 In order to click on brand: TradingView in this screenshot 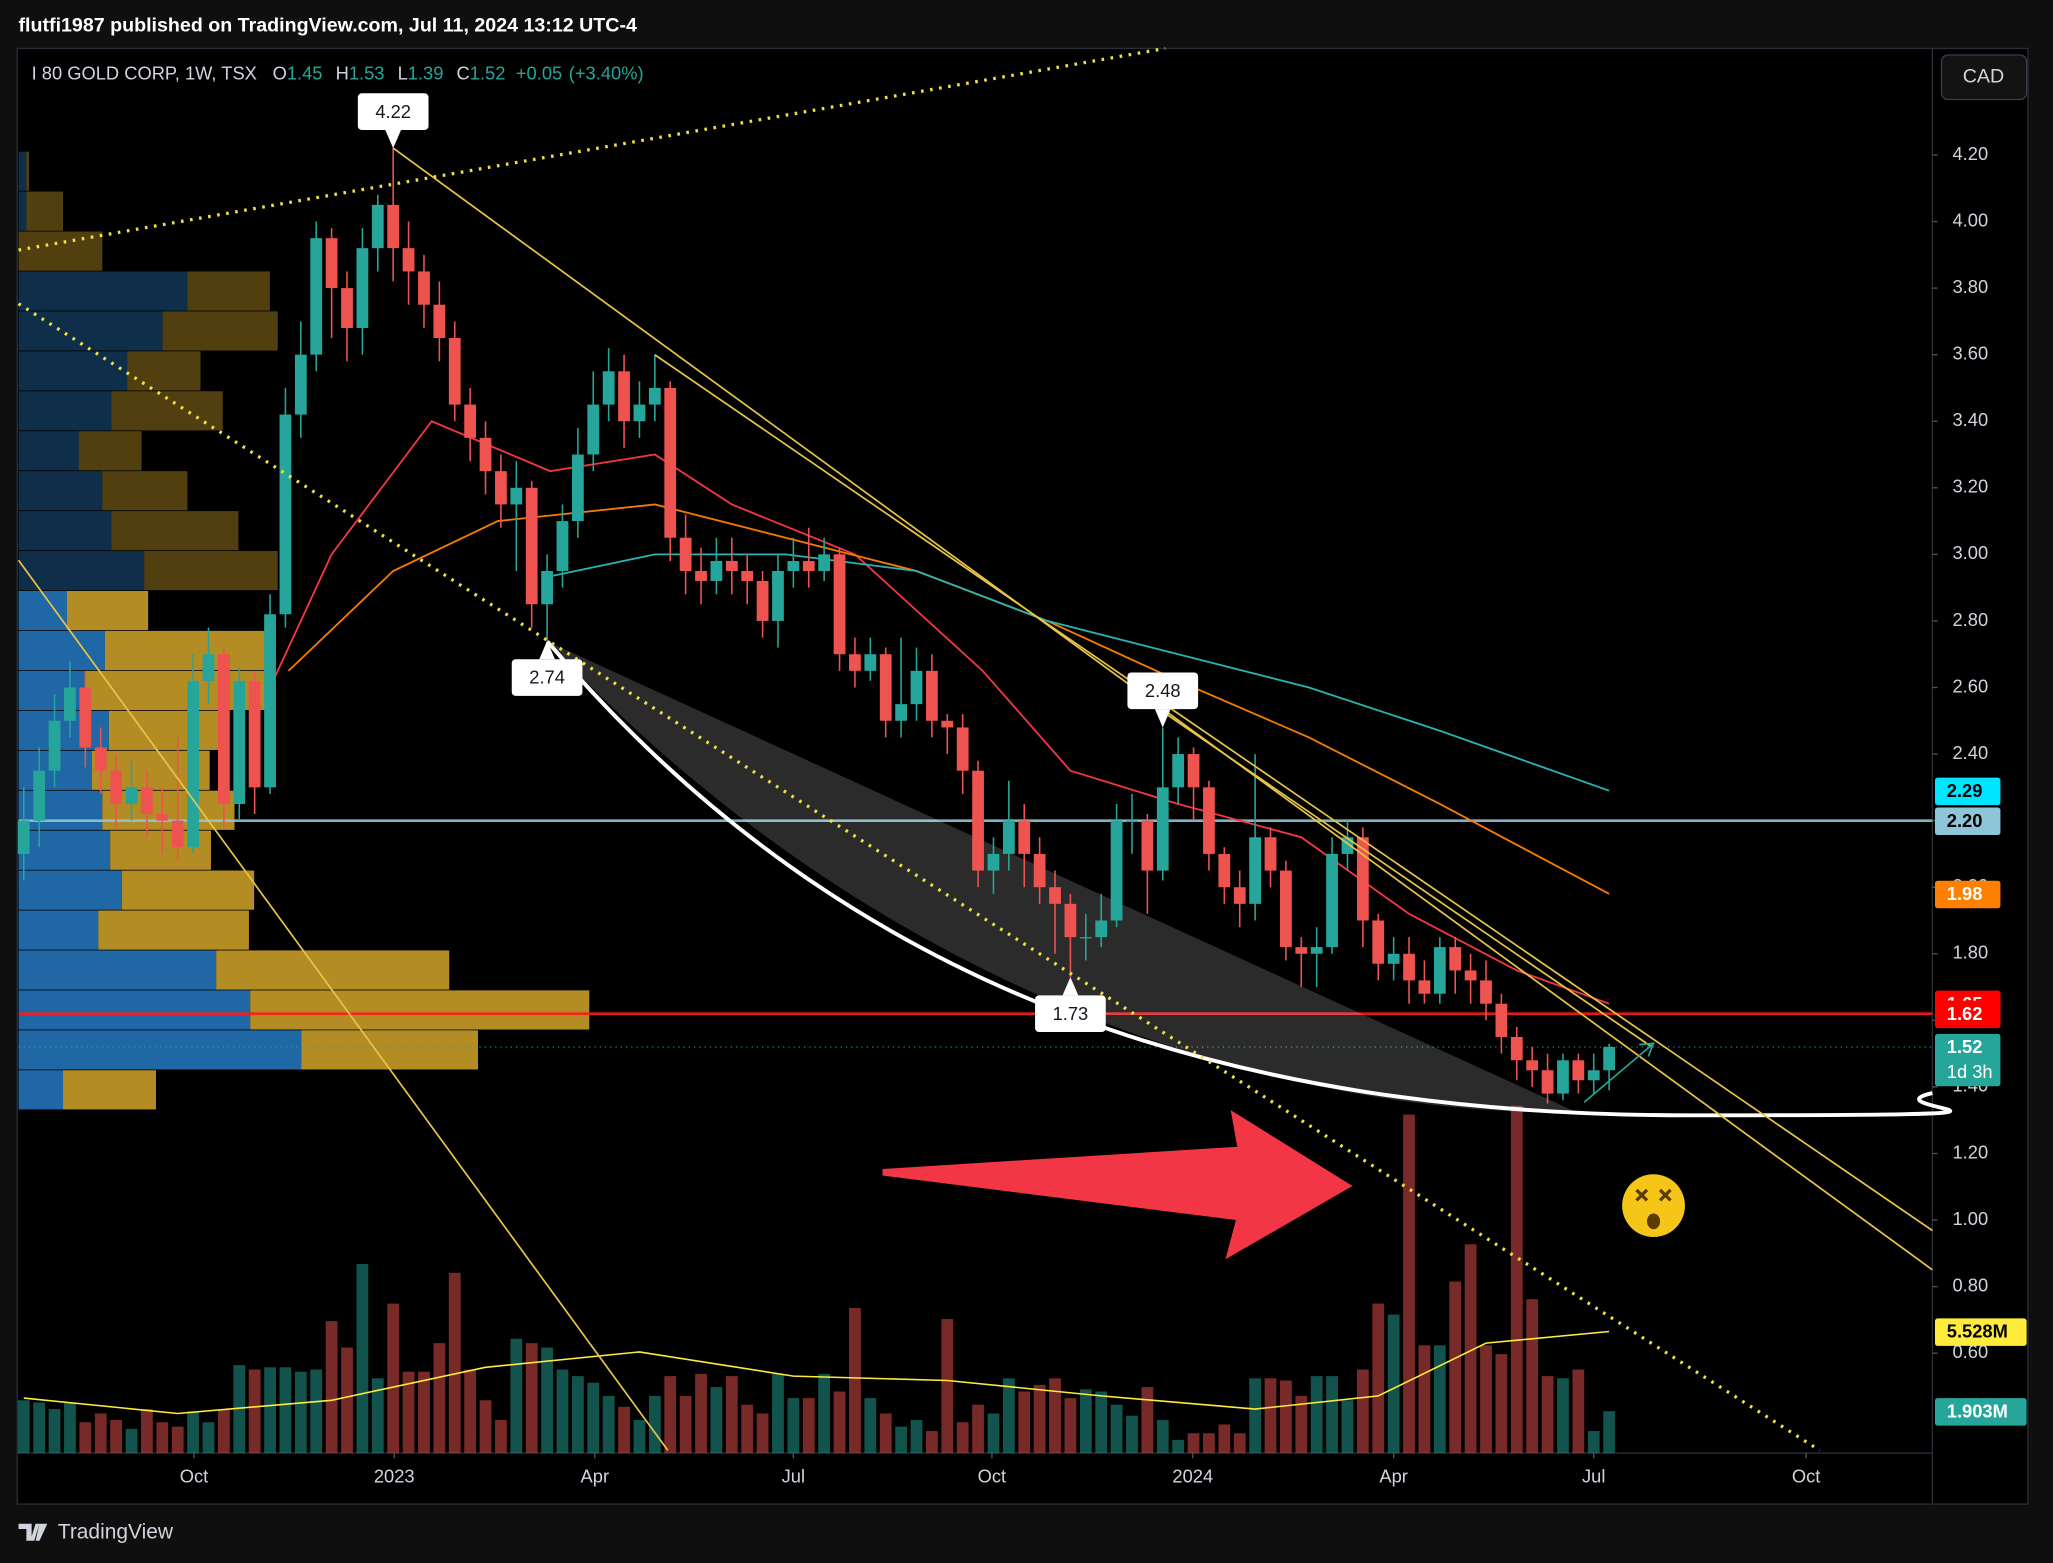, I will do `click(96, 1531)`.